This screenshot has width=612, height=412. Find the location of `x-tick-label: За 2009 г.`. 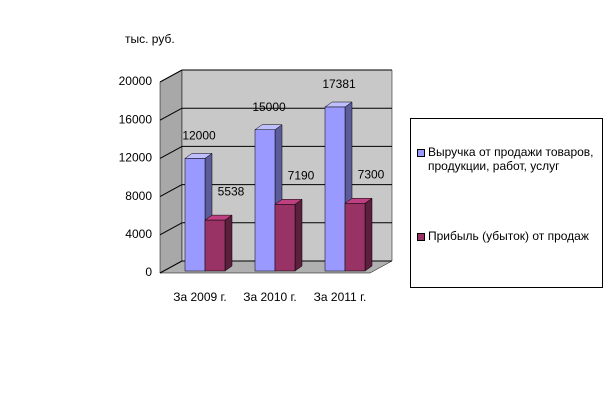

x-tick-label: За 2009 г. is located at coordinates (200, 297).